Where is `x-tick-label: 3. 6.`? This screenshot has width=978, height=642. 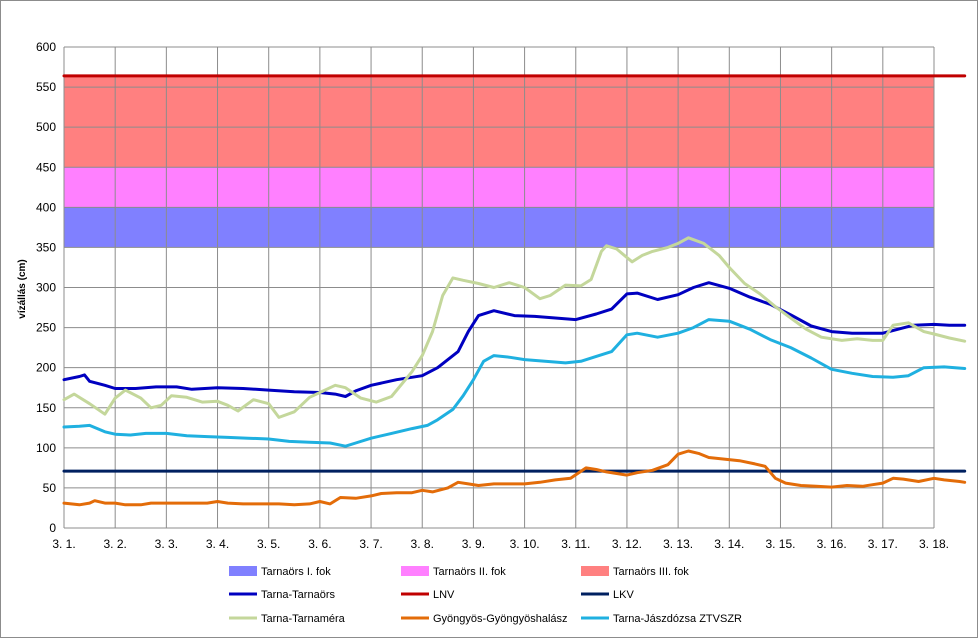 x-tick-label: 3. 6. is located at coordinates (319, 544).